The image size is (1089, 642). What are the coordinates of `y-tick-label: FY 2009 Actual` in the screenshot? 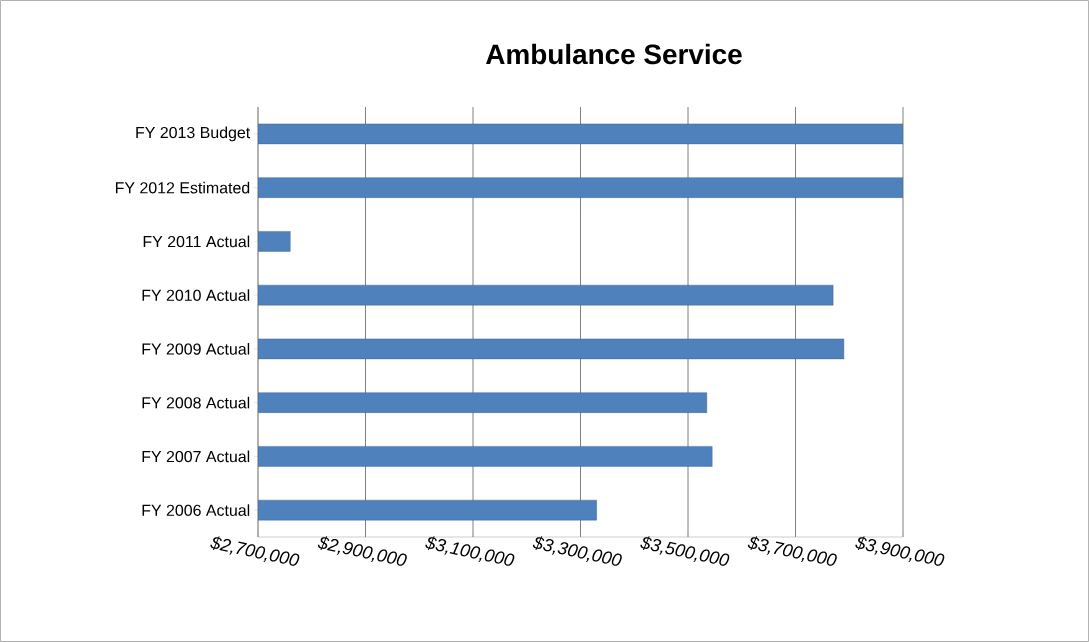 It's located at (196, 349).